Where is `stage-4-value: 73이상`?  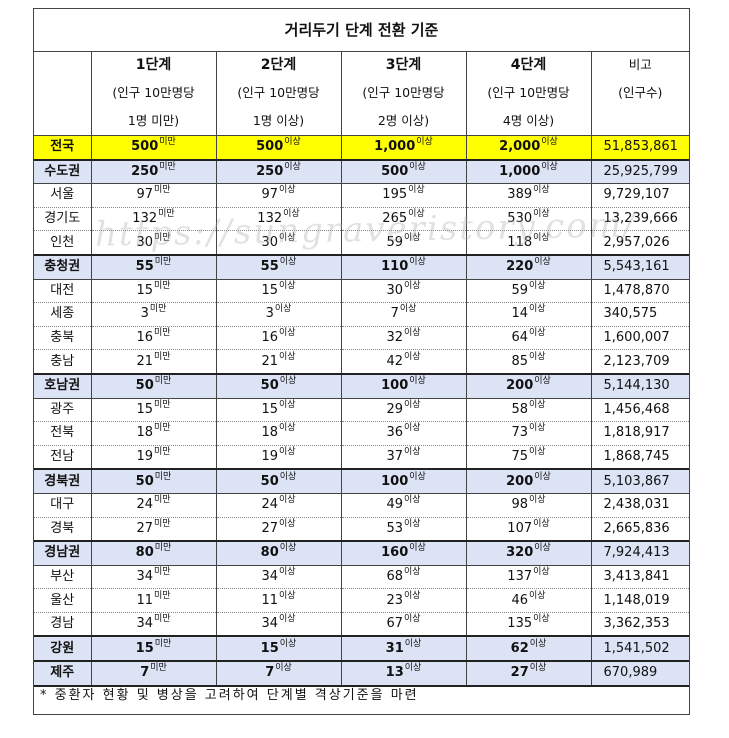 stage-4-value: 73이상 is located at coordinates (528, 433).